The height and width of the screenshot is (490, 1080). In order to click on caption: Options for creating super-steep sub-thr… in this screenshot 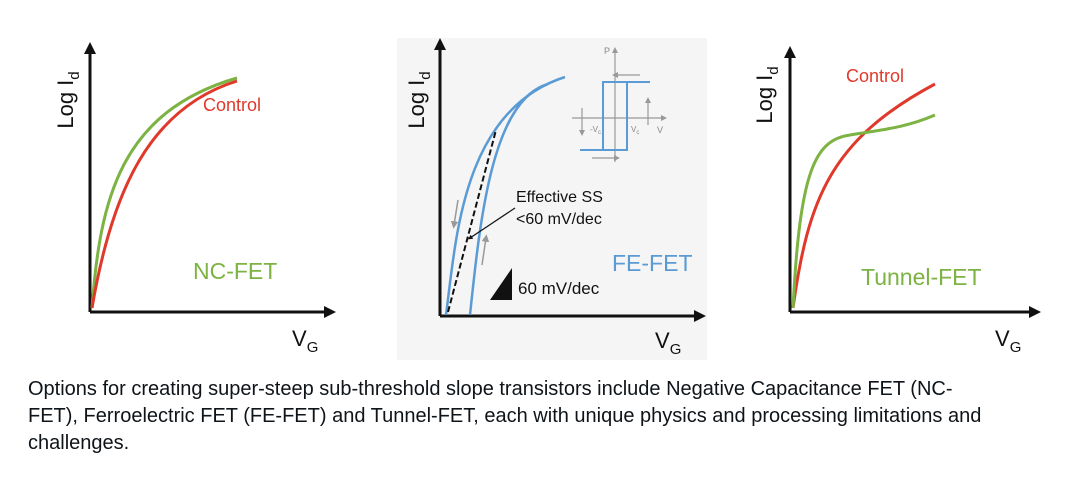, I will do `click(505, 416)`.